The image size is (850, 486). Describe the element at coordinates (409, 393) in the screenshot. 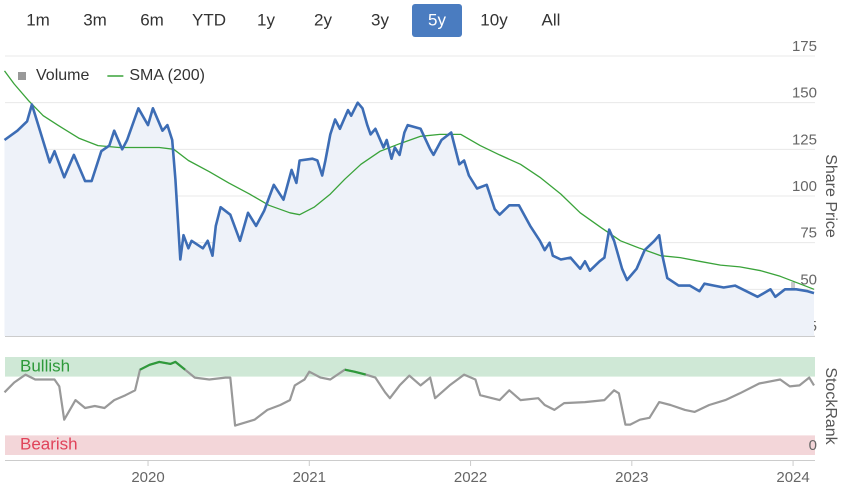

I see `line` at that location.